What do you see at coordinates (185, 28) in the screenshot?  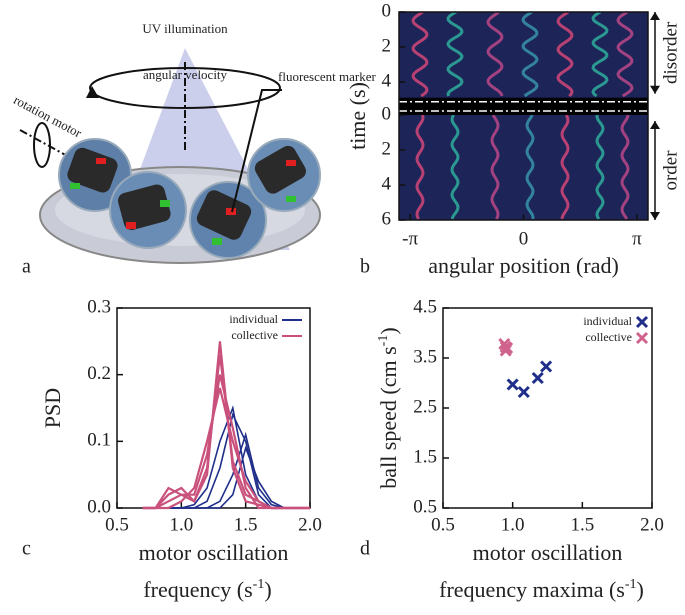 I see `uv-label: UV illumination` at bounding box center [185, 28].